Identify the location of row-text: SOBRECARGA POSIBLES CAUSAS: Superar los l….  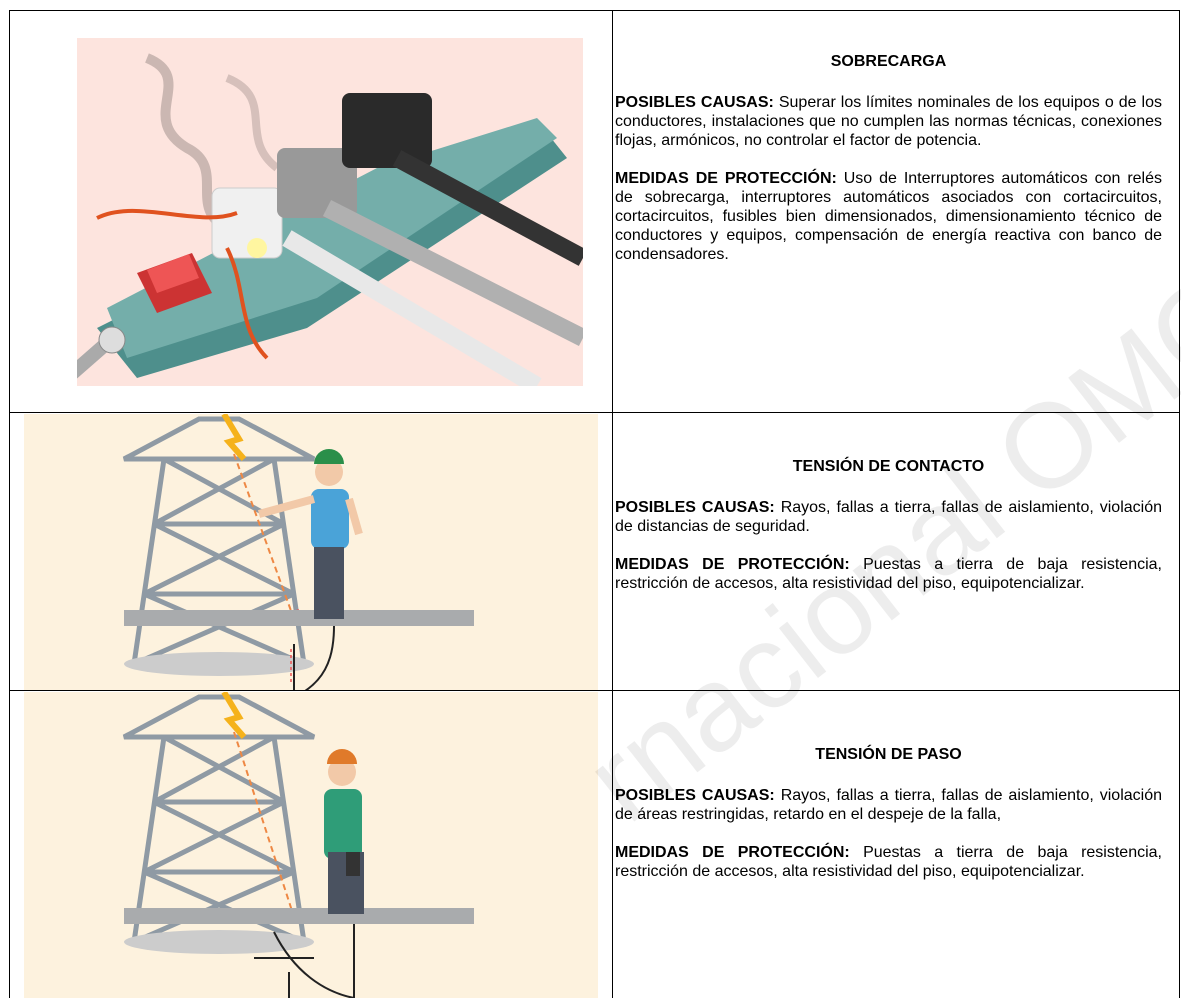
(888, 167).